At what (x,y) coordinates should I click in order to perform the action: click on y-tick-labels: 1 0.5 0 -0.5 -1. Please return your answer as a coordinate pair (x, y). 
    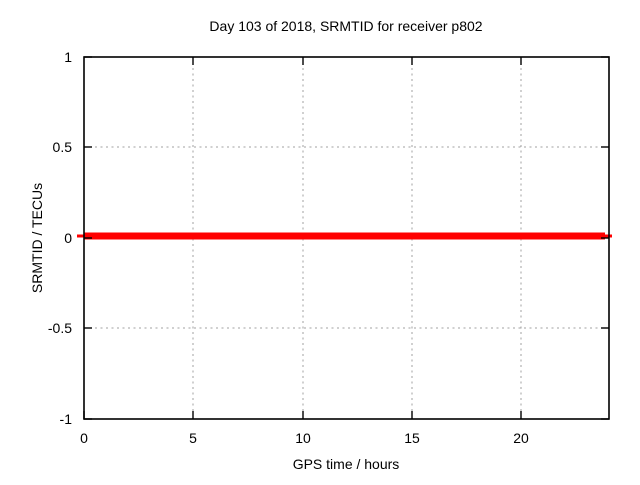
    Looking at the image, I should click on (60, 238).